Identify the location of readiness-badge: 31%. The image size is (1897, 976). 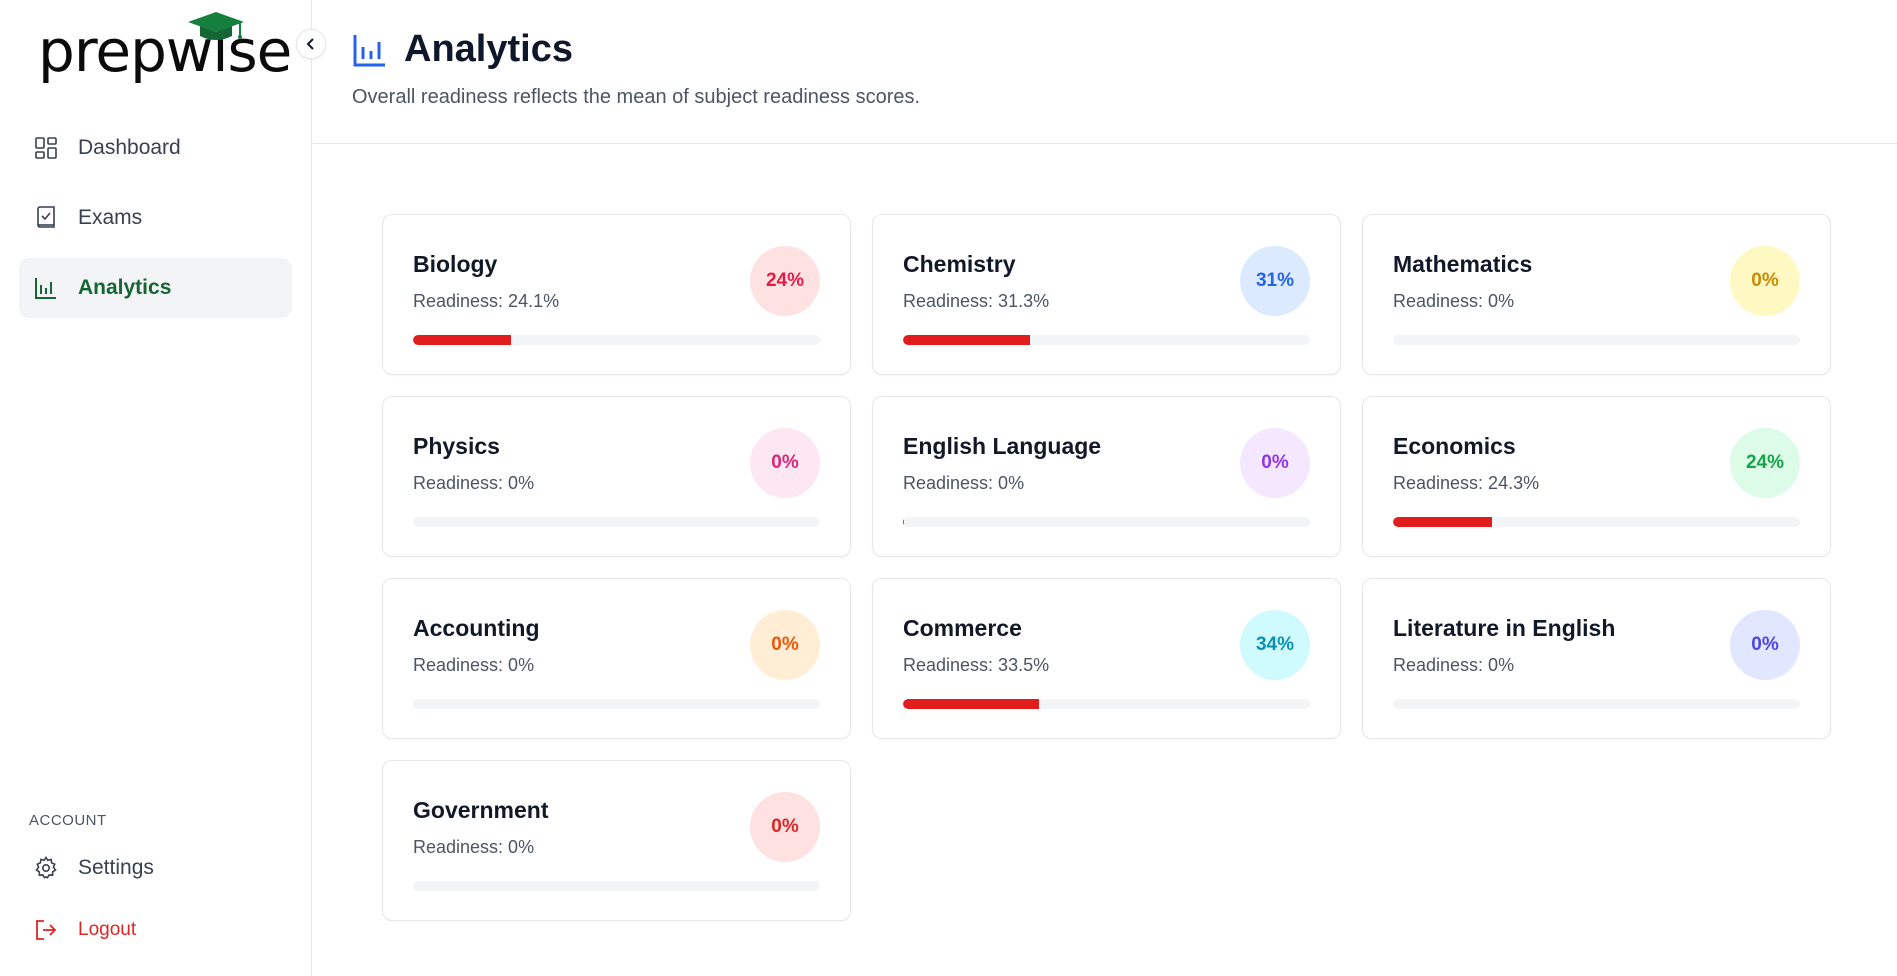
(1275, 281).